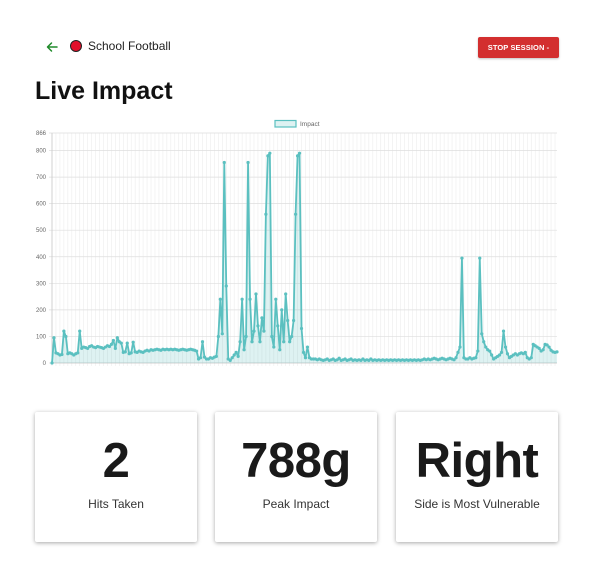 This screenshot has height=573, width=591. I want to click on y-tick-label: 500, so click(41, 231).